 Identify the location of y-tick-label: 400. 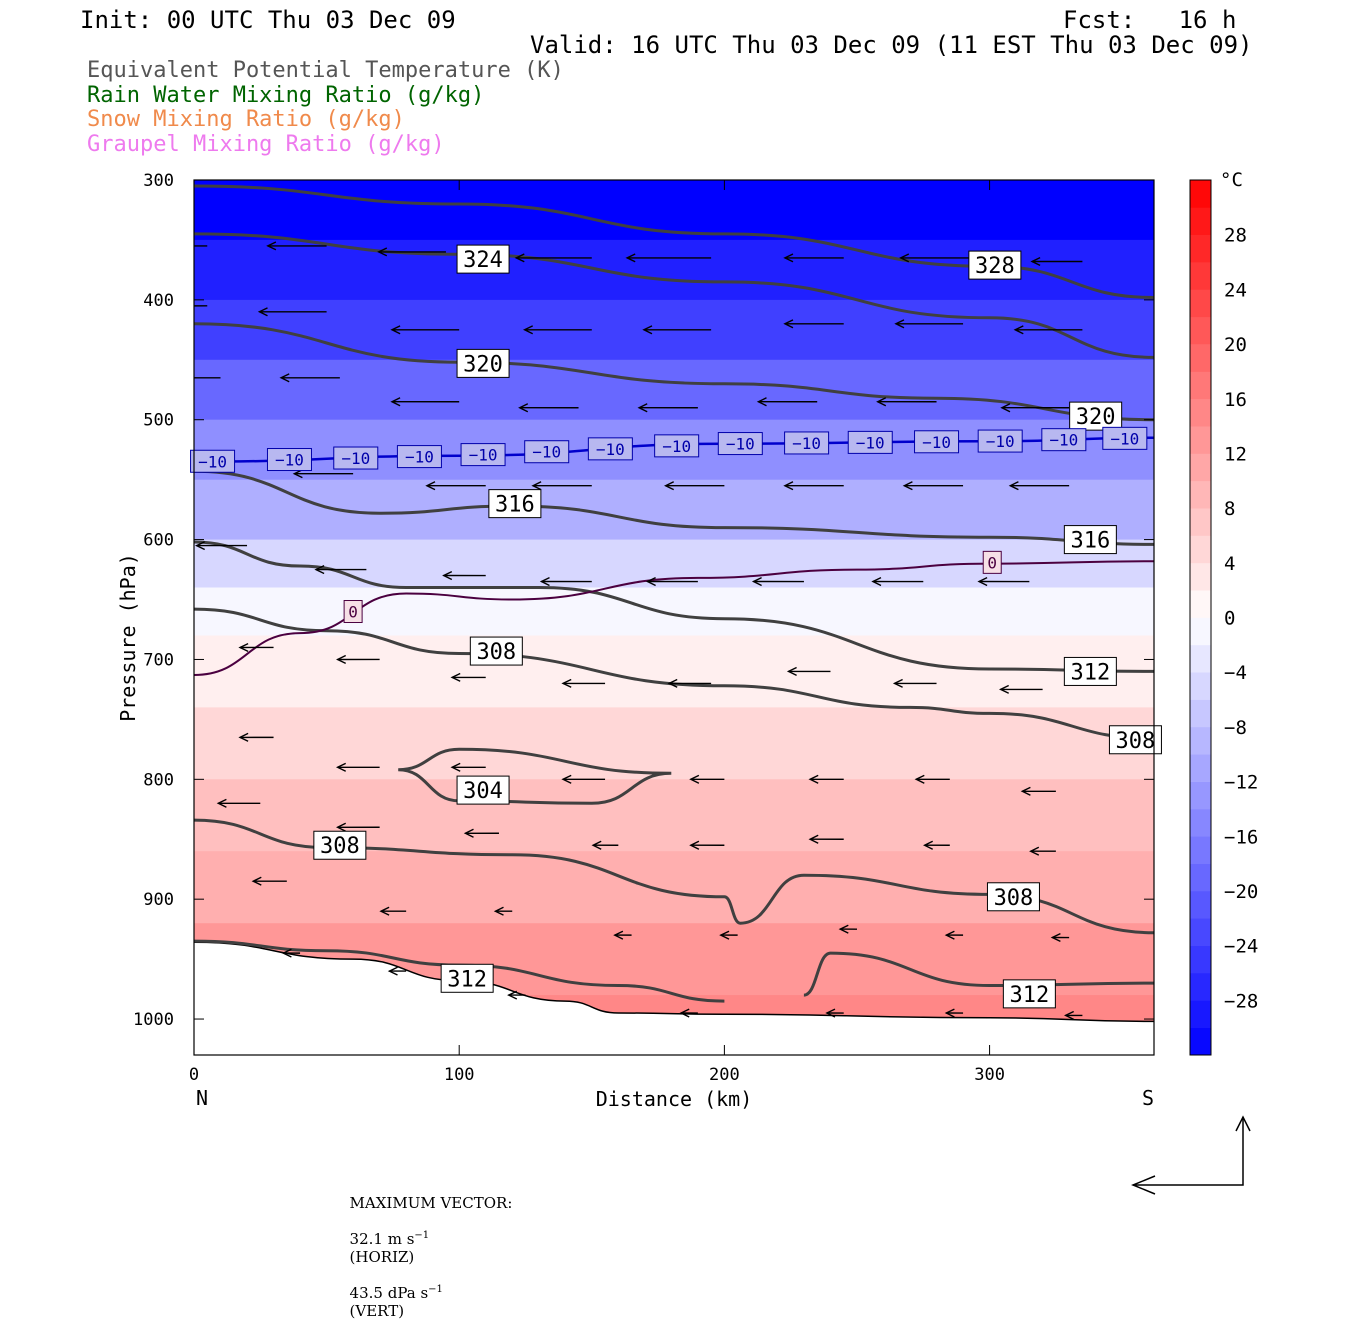
(158, 301).